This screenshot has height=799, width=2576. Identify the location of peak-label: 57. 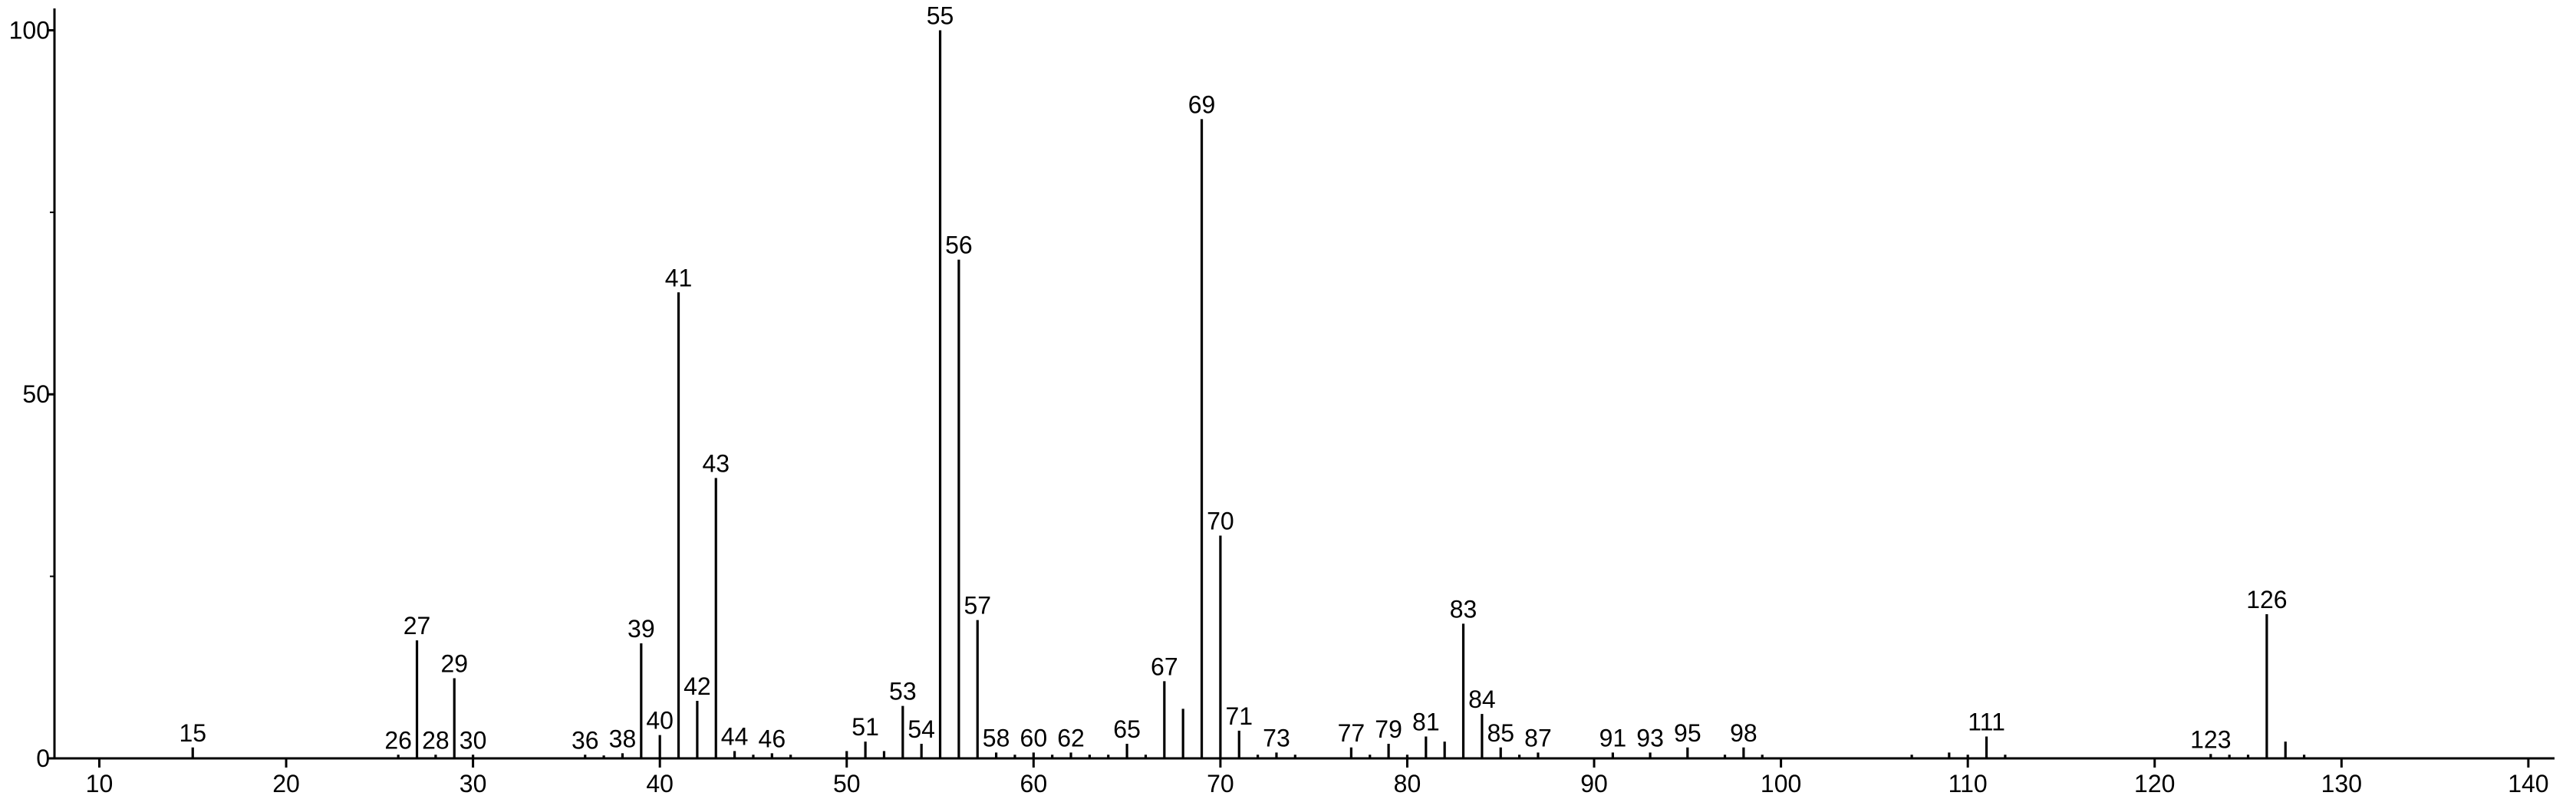
(977, 606).